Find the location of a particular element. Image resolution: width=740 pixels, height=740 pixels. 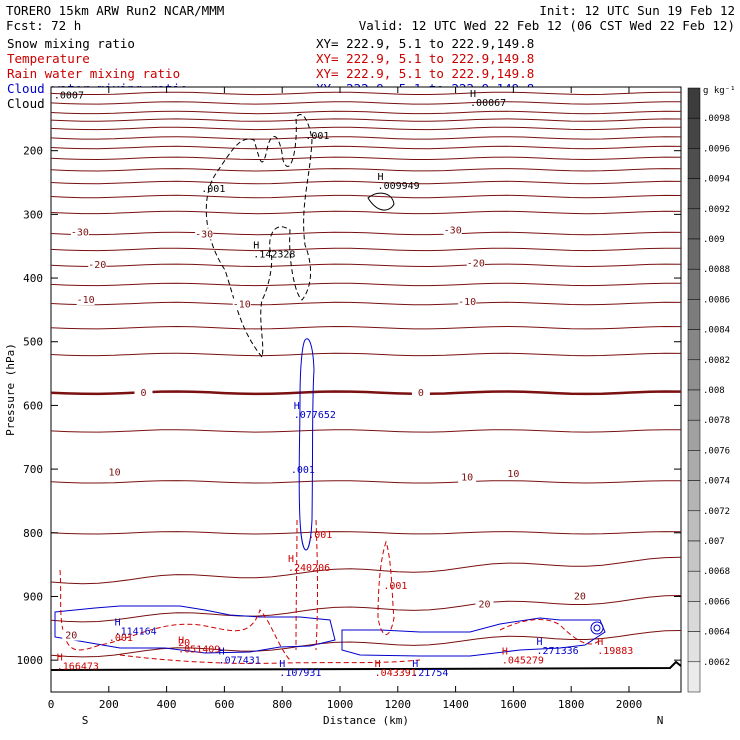

x-tick-label: 1200 is located at coordinates (398, 704).